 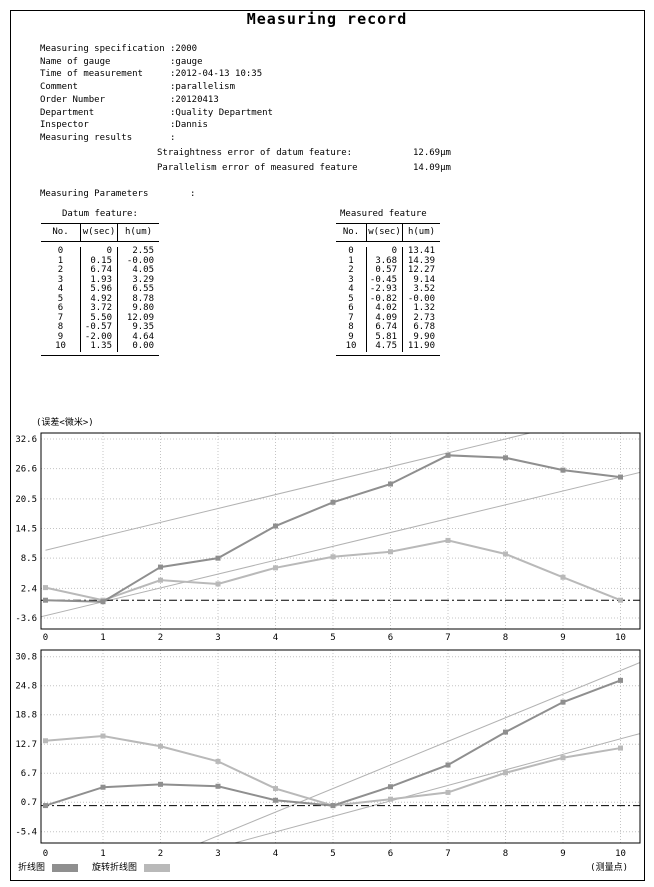 What do you see at coordinates (98, 289) in the screenshot?
I see `table-cell: 5.96` at bounding box center [98, 289].